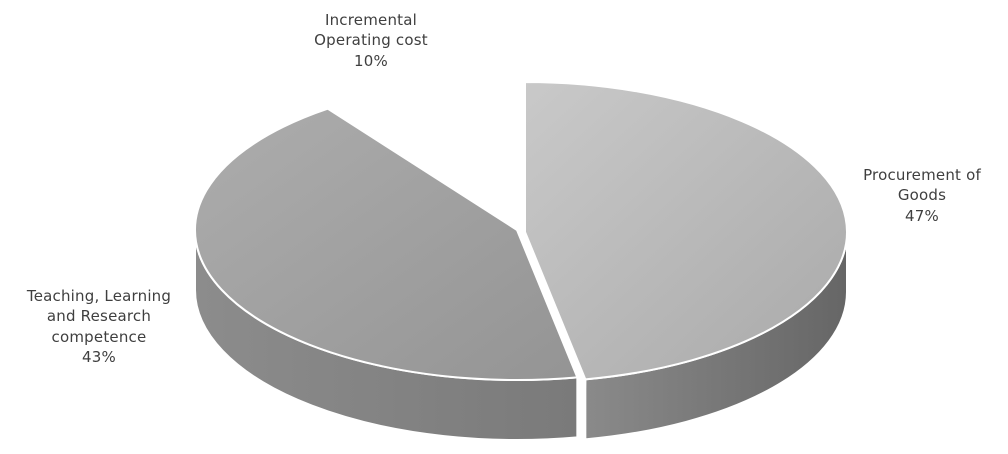  What do you see at coordinates (99, 356) in the screenshot?
I see `slice-value-label: 43%` at bounding box center [99, 356].